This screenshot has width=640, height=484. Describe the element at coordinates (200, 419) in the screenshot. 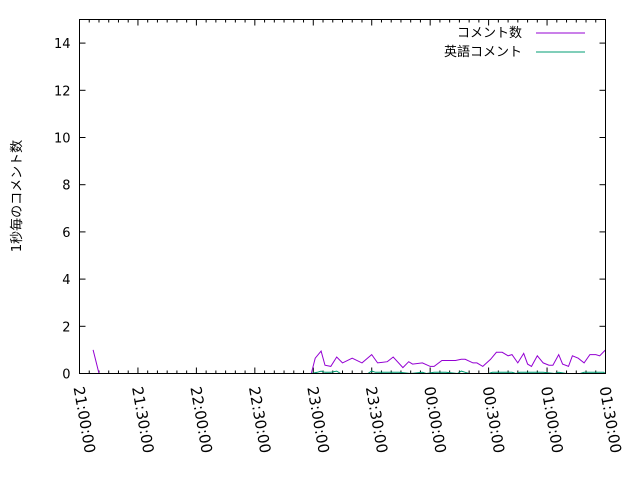

I see `x-tick-label: 22:00:00` at that location.